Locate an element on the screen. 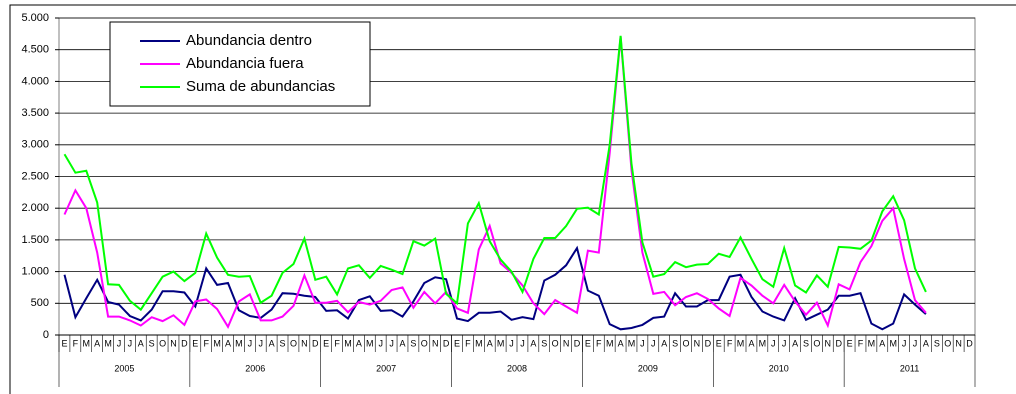  y-tick-label: 4.000 is located at coordinates (35, 81).